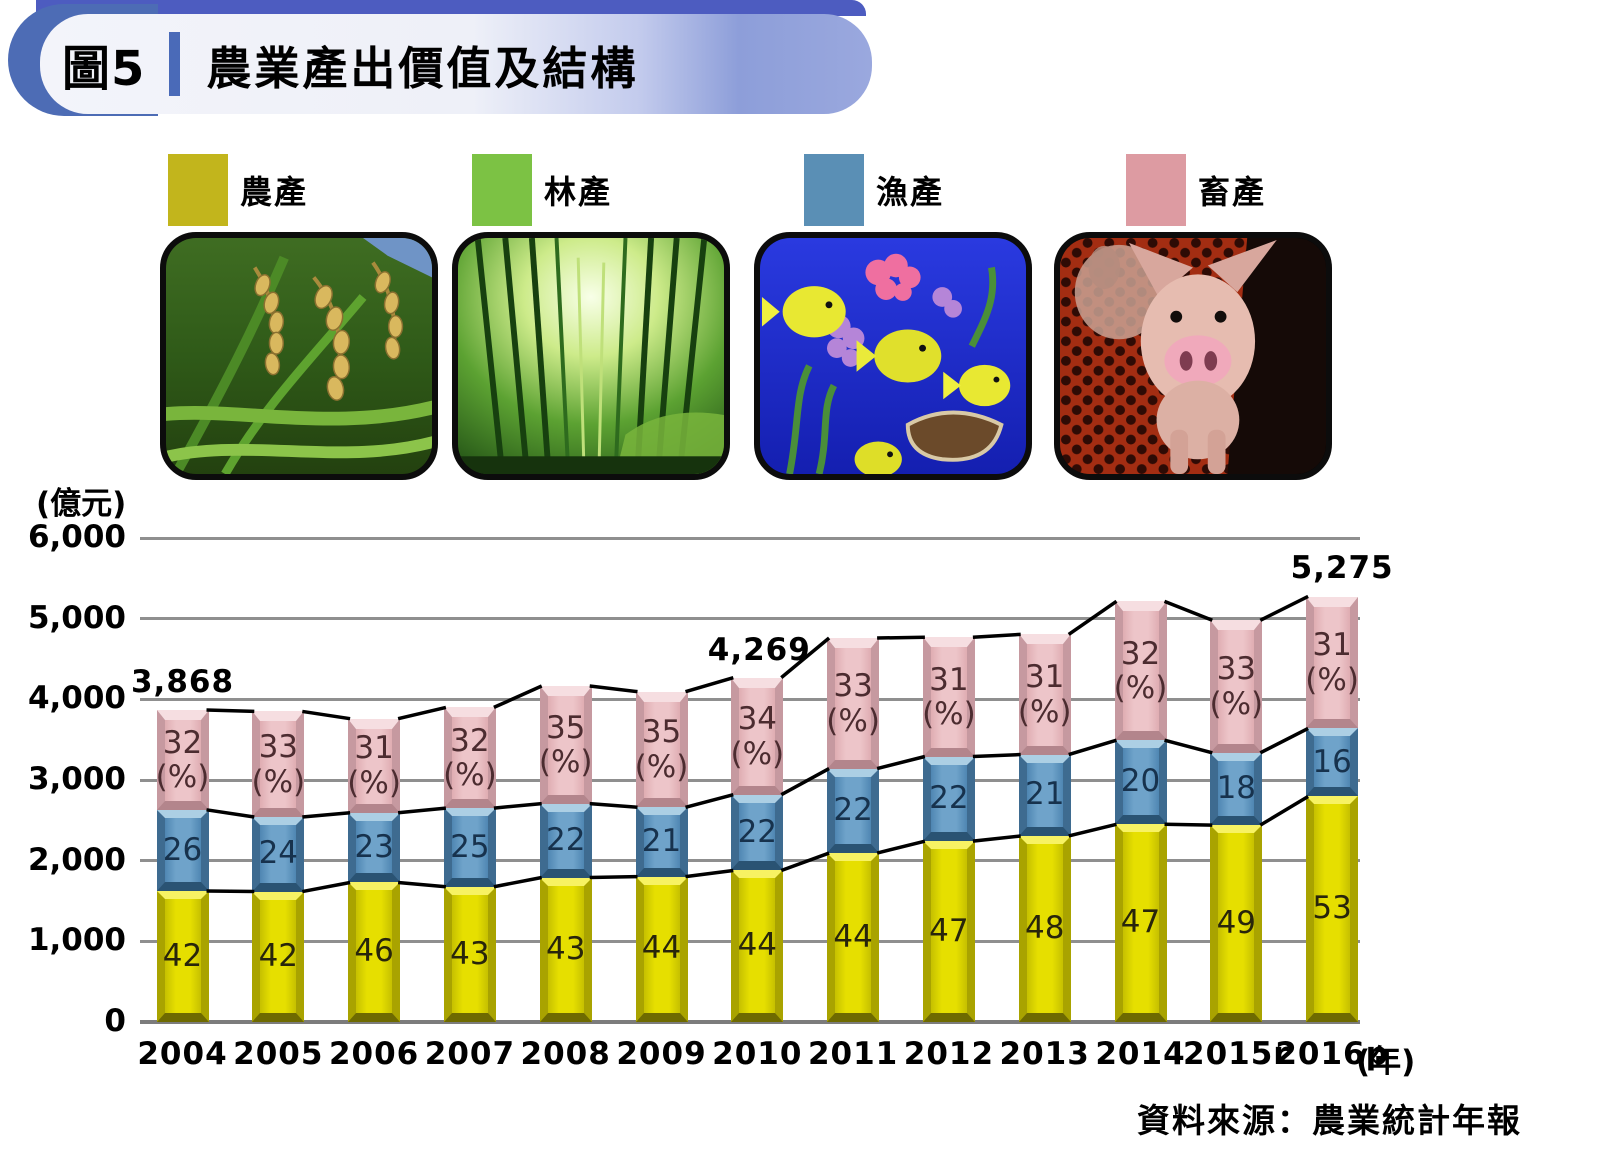 The height and width of the screenshot is (1174, 1600). I want to click on x-tick-label-2010: 2010, so click(757, 1054).